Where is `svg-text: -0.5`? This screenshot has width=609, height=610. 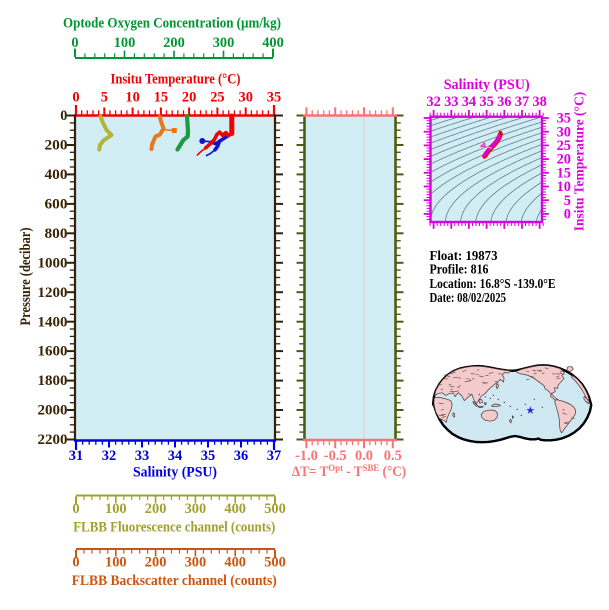
svg-text: -0.5 is located at coordinates (335, 456).